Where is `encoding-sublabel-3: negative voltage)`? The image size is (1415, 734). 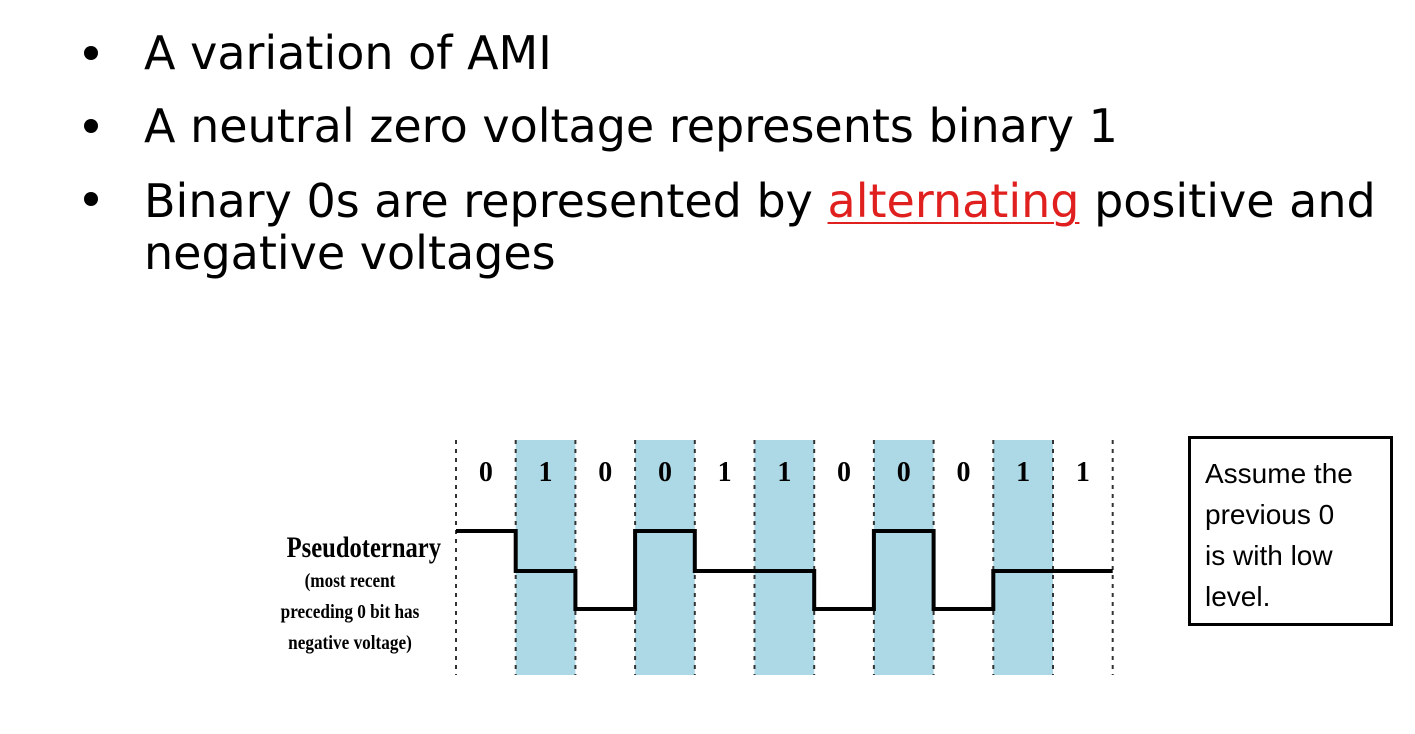
encoding-sublabel-3: negative voltage) is located at coordinates (350, 643).